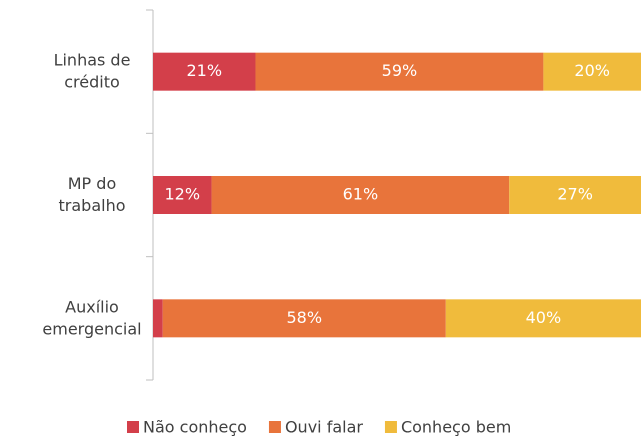  I want to click on label-line: crédito, so click(92, 81).